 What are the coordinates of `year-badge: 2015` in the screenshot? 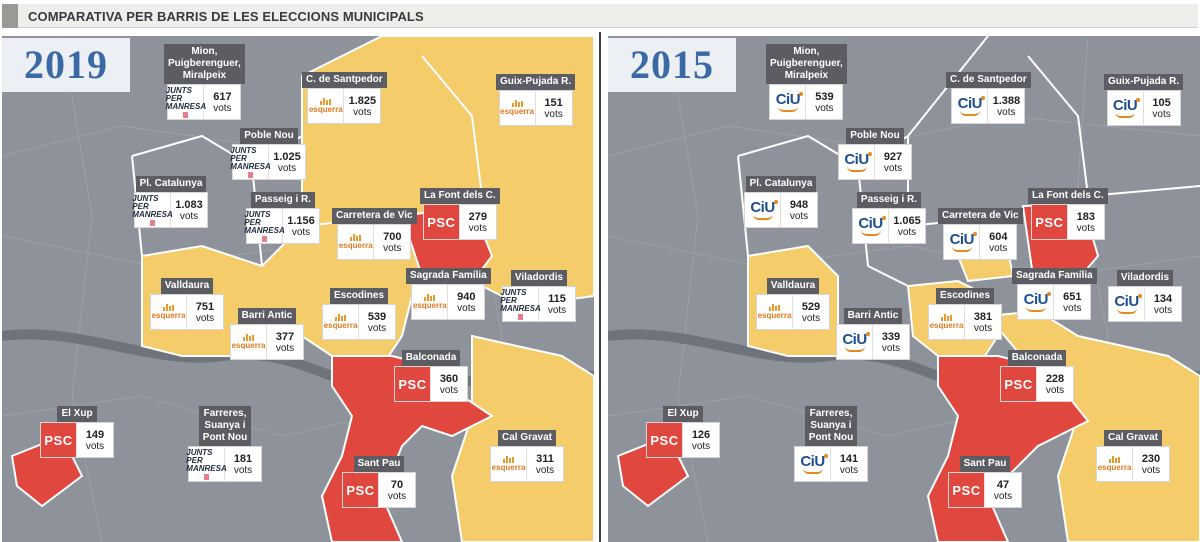 It's located at (672, 65).